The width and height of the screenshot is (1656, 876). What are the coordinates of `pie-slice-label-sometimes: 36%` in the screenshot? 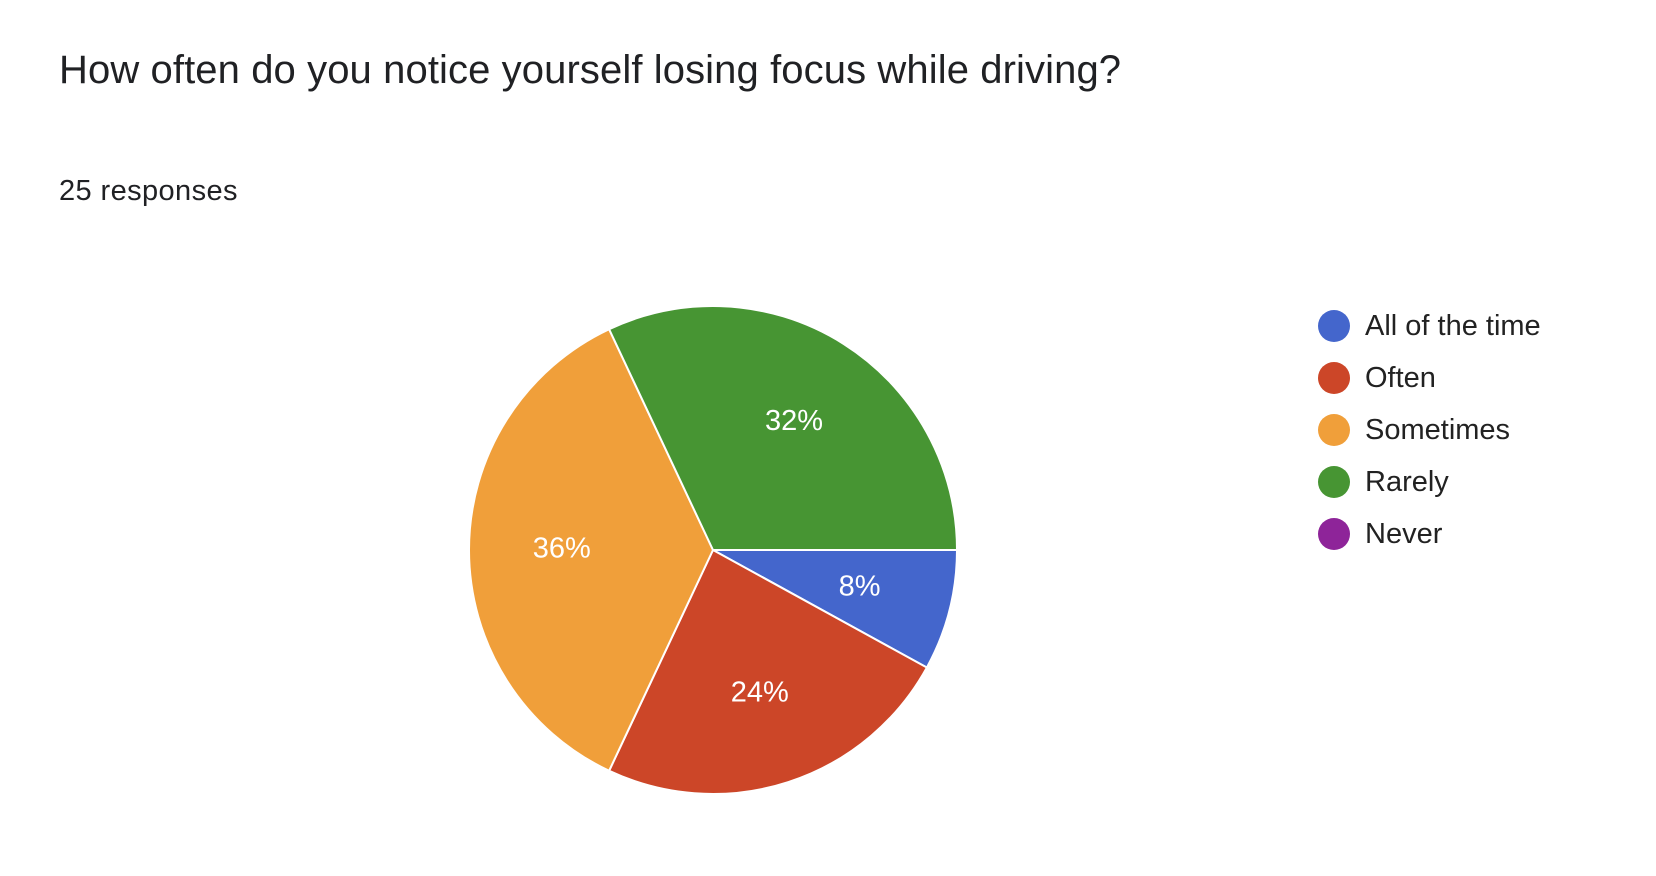 It's located at (562, 549).